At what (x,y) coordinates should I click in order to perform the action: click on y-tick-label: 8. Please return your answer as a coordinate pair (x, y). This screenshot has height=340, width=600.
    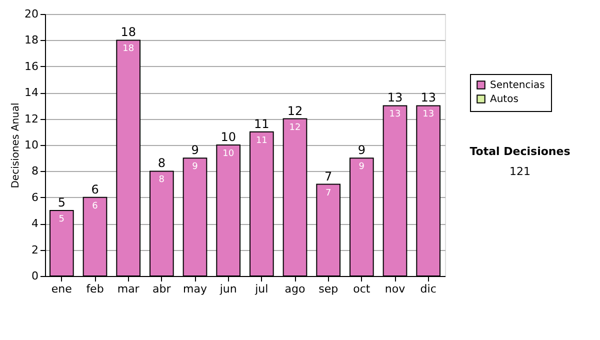
    Looking at the image, I should click on (35, 171).